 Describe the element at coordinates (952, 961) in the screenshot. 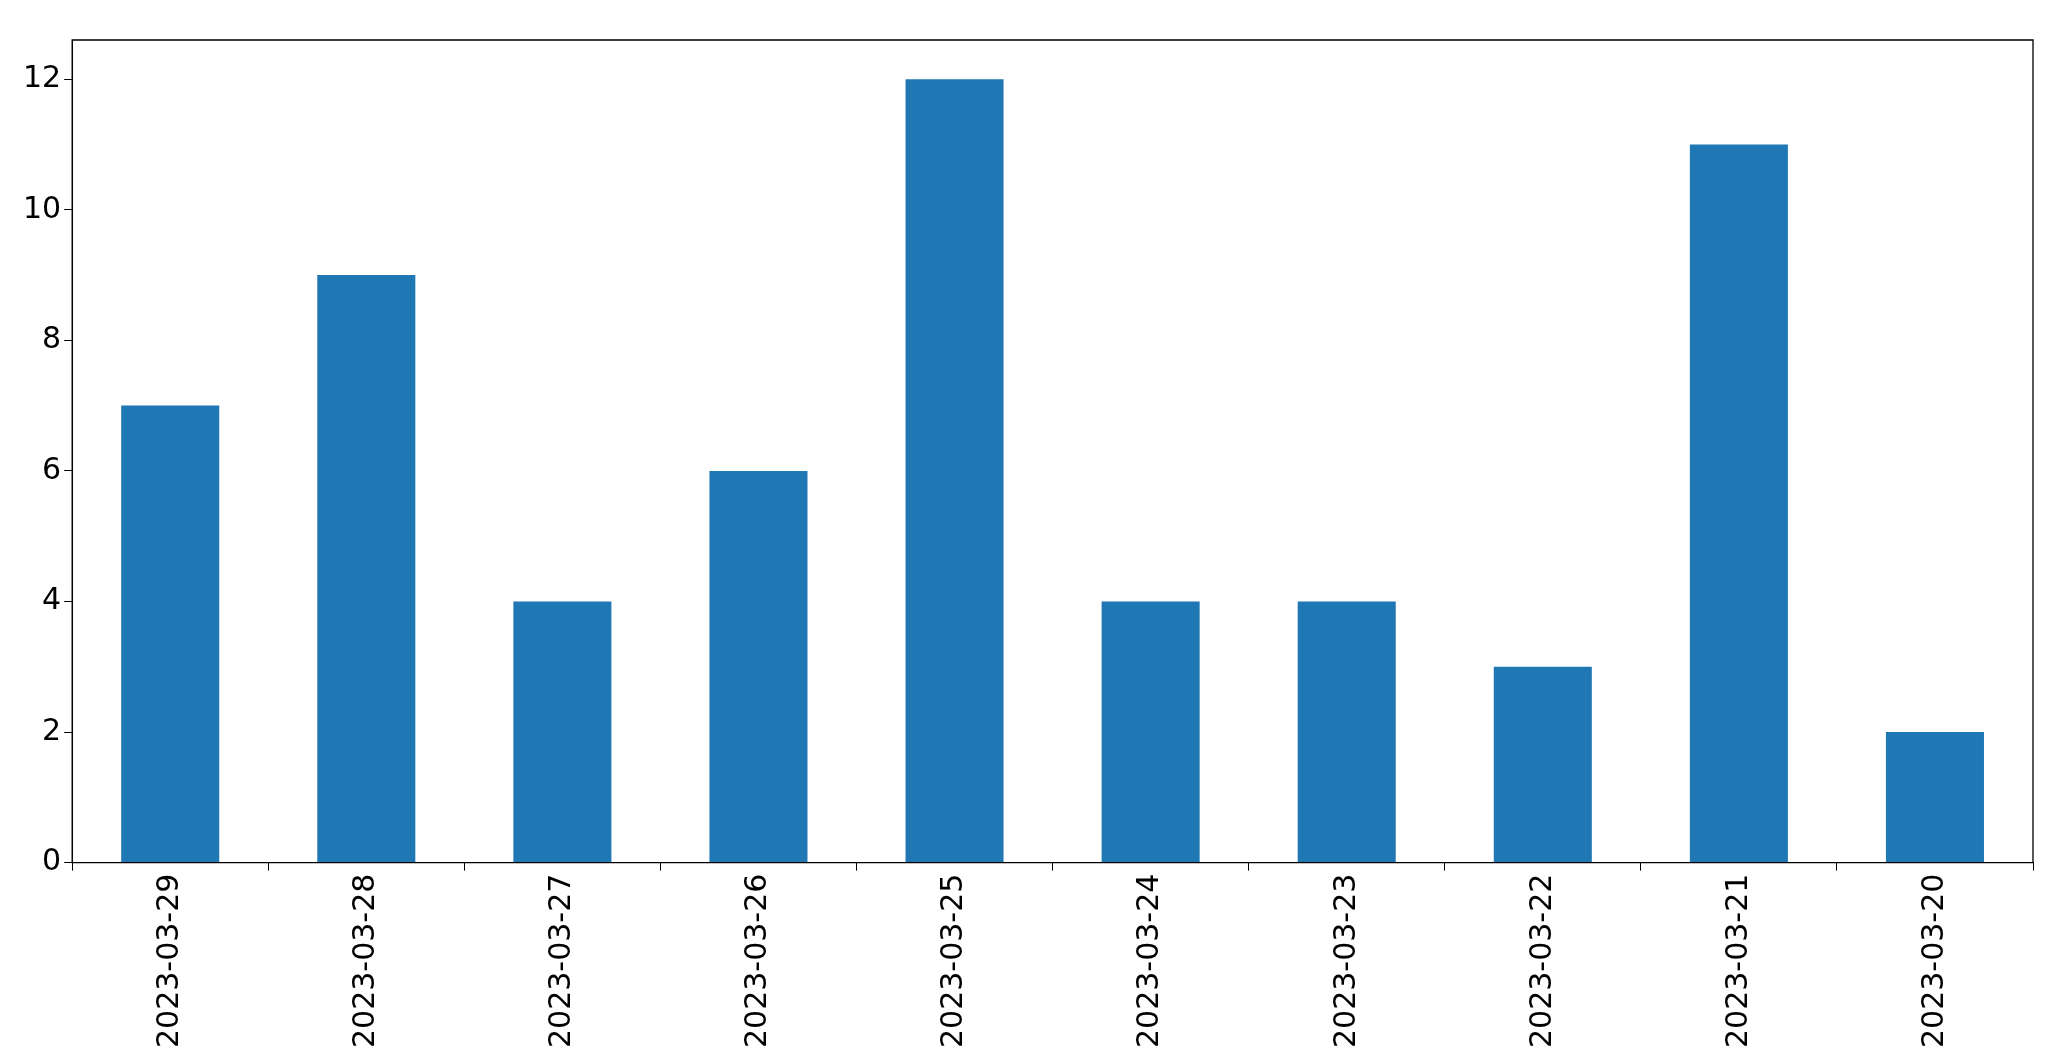

I see `x-tick-label: 2023-03-25` at that location.